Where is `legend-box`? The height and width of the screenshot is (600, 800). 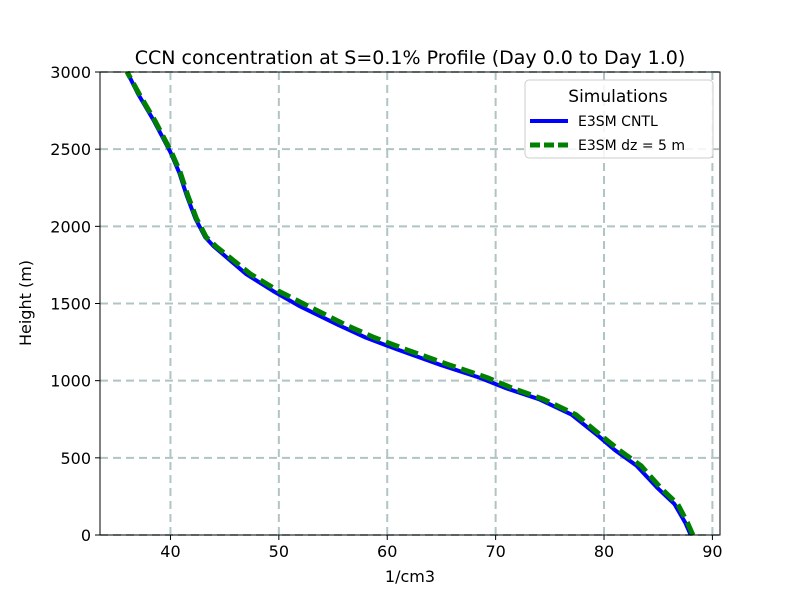 legend-box is located at coordinates (619, 119).